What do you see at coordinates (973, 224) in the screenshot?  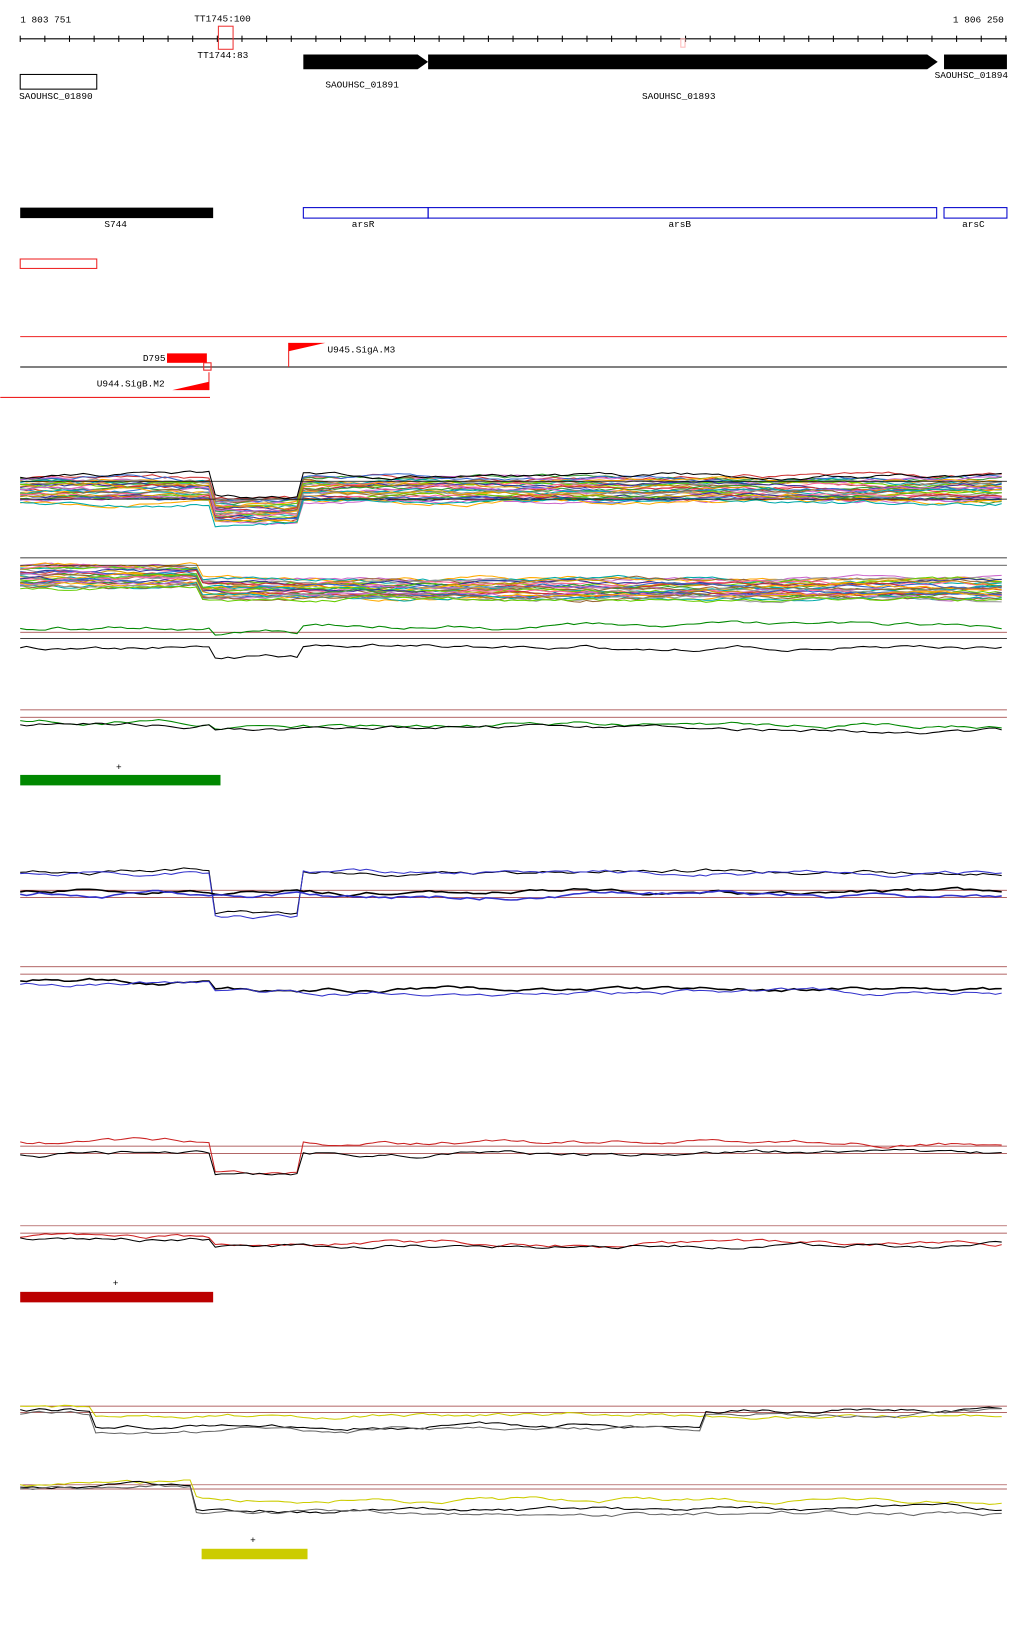 I see `feature-label: arsC` at bounding box center [973, 224].